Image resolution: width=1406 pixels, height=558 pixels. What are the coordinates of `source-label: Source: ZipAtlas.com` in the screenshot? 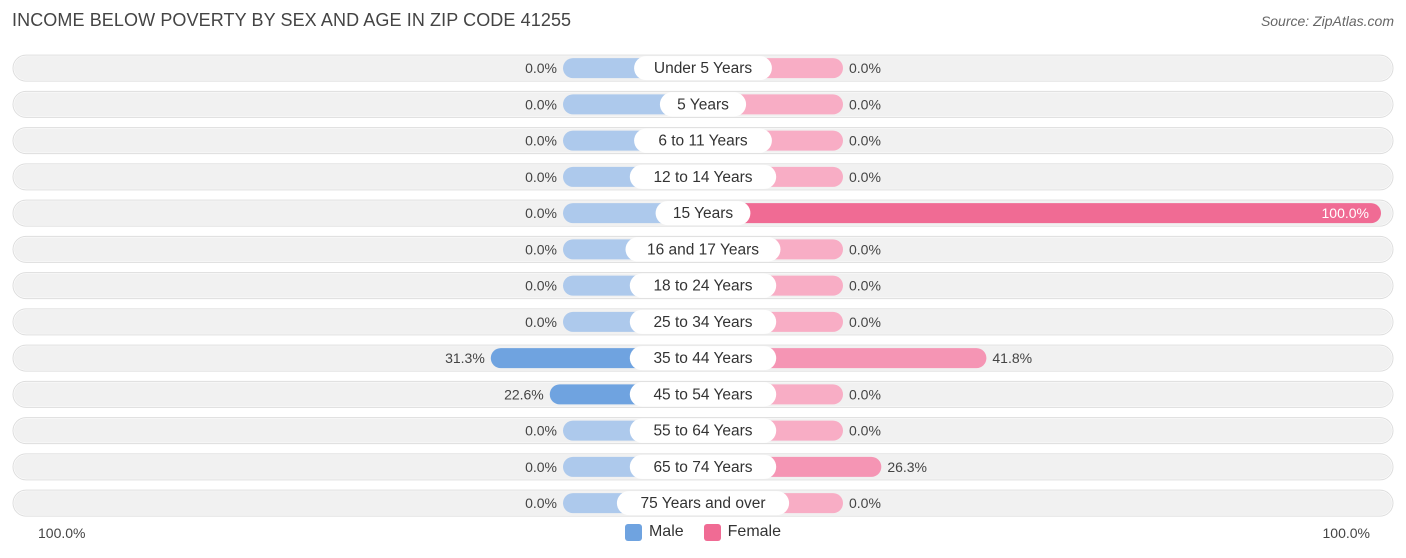 It's located at (1327, 21).